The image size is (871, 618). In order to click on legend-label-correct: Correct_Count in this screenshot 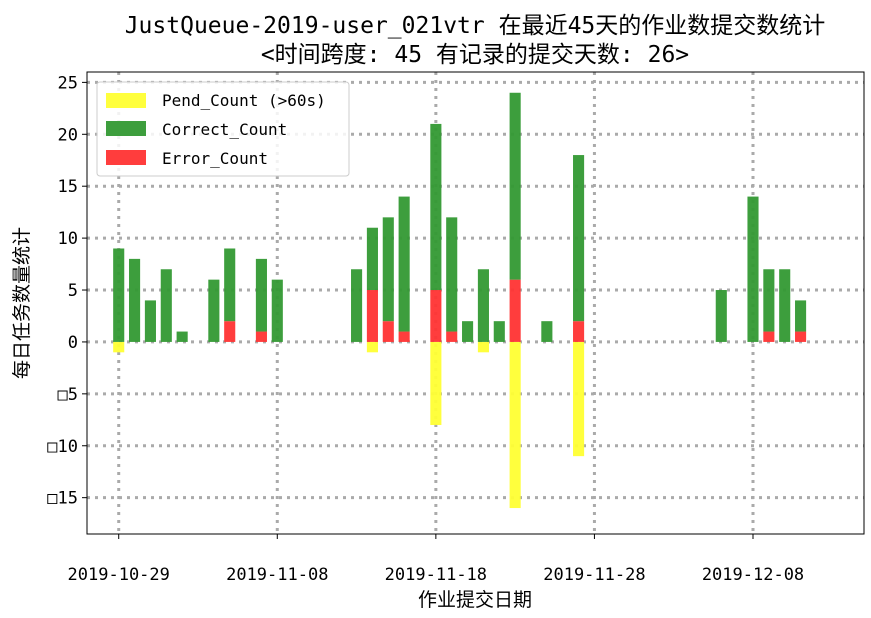, I will do `click(224, 129)`.